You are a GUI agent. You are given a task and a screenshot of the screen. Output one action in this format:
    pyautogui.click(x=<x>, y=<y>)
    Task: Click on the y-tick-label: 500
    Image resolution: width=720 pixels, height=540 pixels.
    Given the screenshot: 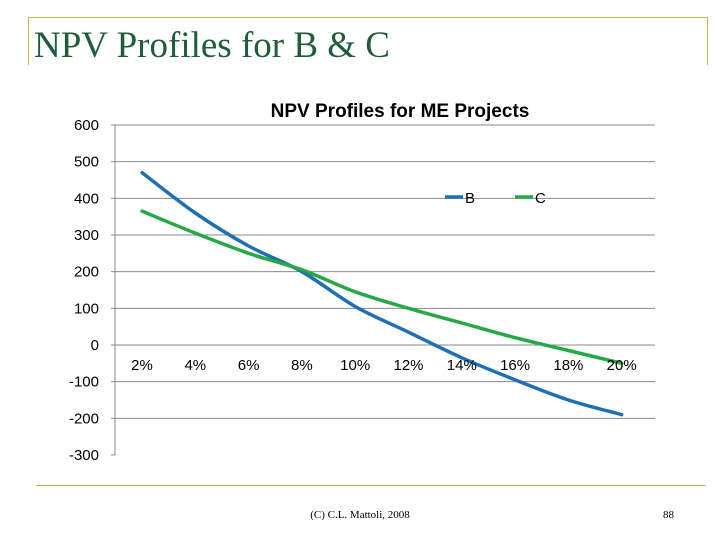 What is the action you would take?
    pyautogui.click(x=86, y=162)
    